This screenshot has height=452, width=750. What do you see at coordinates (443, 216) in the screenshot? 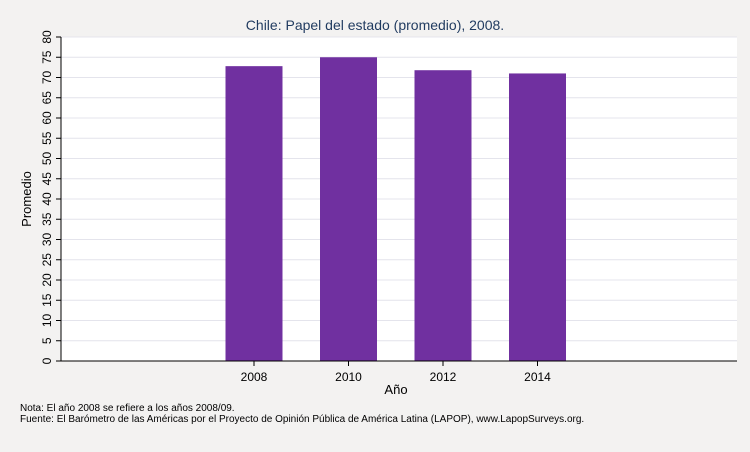
I see `bar-2012` at bounding box center [443, 216].